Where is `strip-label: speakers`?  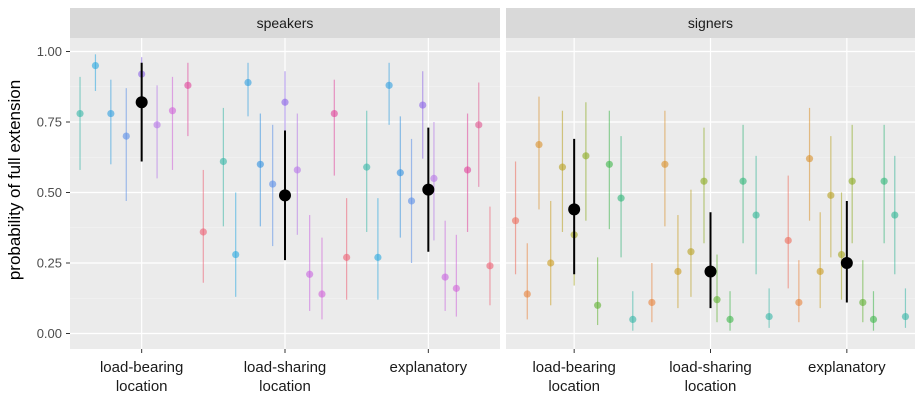 strip-label: speakers is located at coordinates (285, 23).